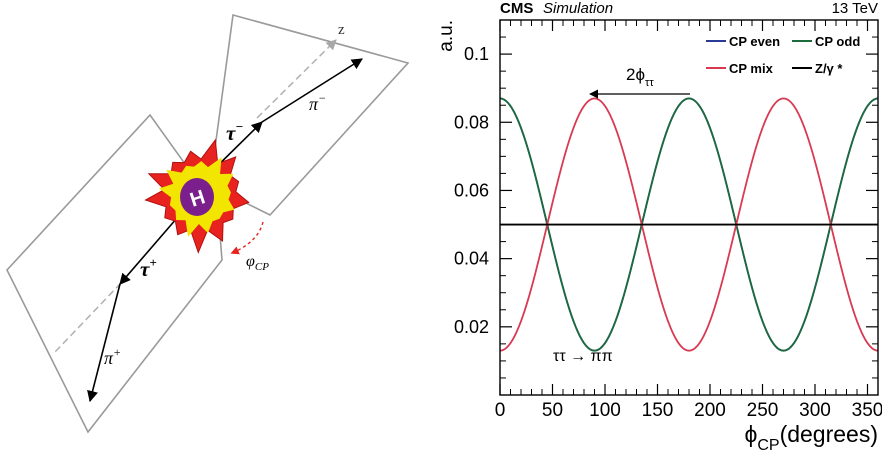  Describe the element at coordinates (296, 79) in the screenshot. I see `z-axis-line` at that location.